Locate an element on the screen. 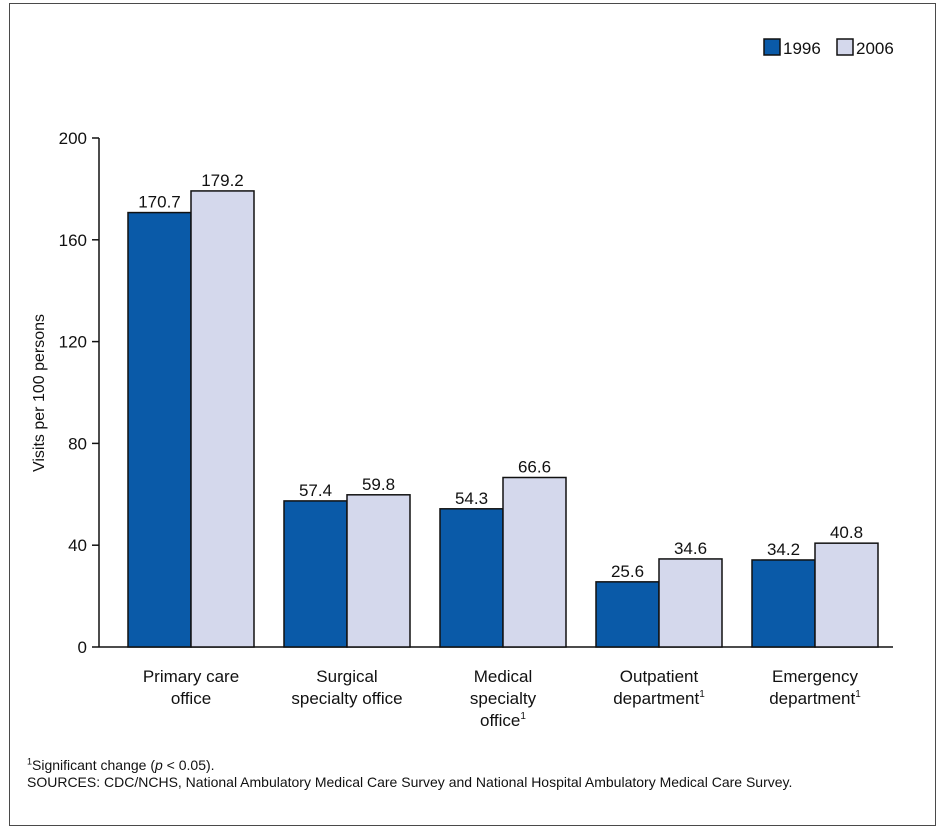 The width and height of the screenshot is (946, 829). value-label-1996: 34.2 is located at coordinates (783, 549).